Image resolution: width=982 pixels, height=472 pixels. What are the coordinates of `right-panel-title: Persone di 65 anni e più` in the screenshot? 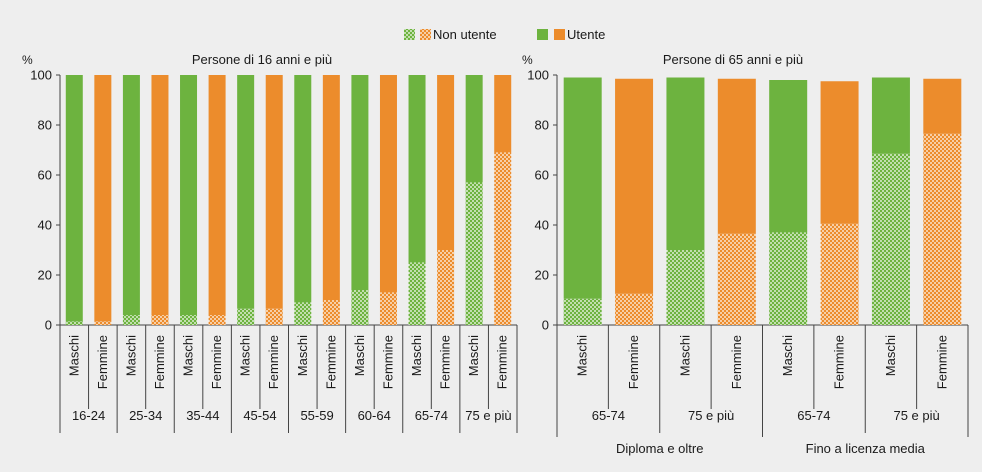 It's located at (733, 59).